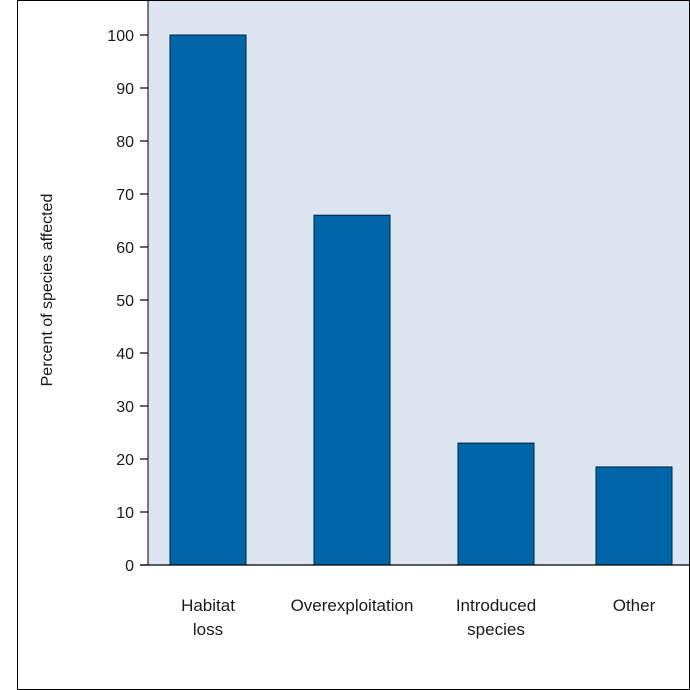  I want to click on x-category-label-line: Introduced, so click(496, 605).